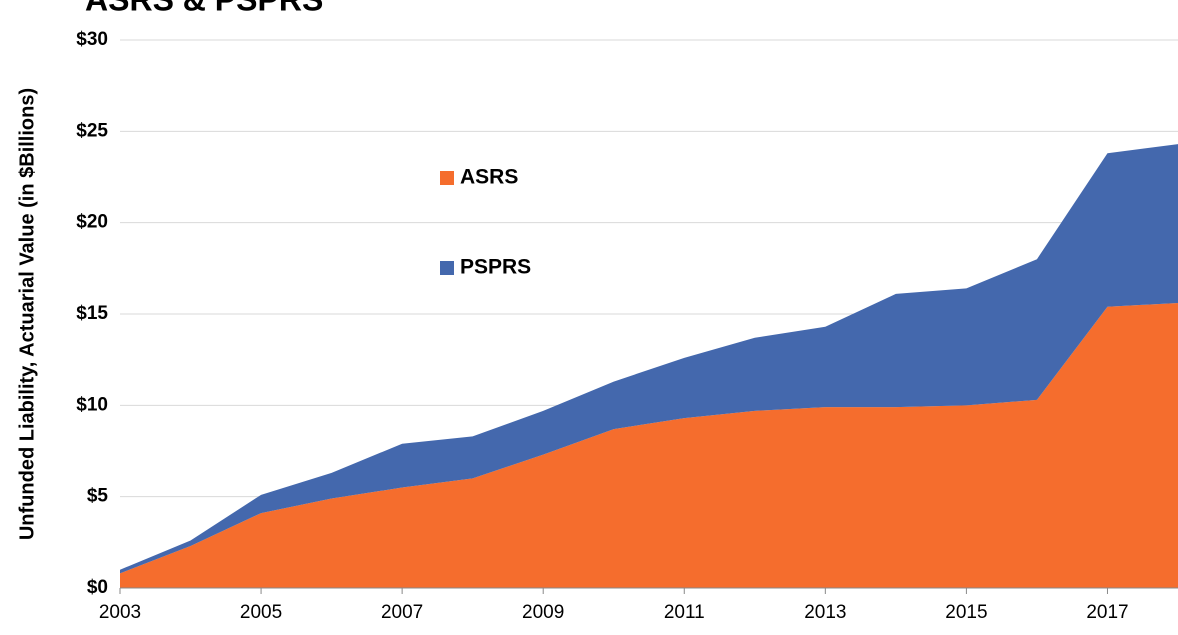  Describe the element at coordinates (966, 612) in the screenshot. I see `x-tick-label: 2015` at that location.